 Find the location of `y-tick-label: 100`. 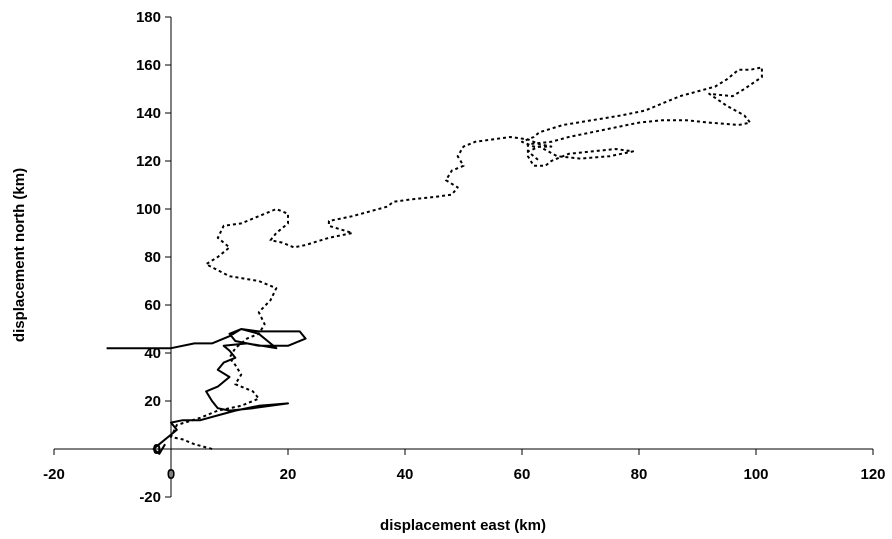

y-tick-label: 100 is located at coordinates (148, 209).